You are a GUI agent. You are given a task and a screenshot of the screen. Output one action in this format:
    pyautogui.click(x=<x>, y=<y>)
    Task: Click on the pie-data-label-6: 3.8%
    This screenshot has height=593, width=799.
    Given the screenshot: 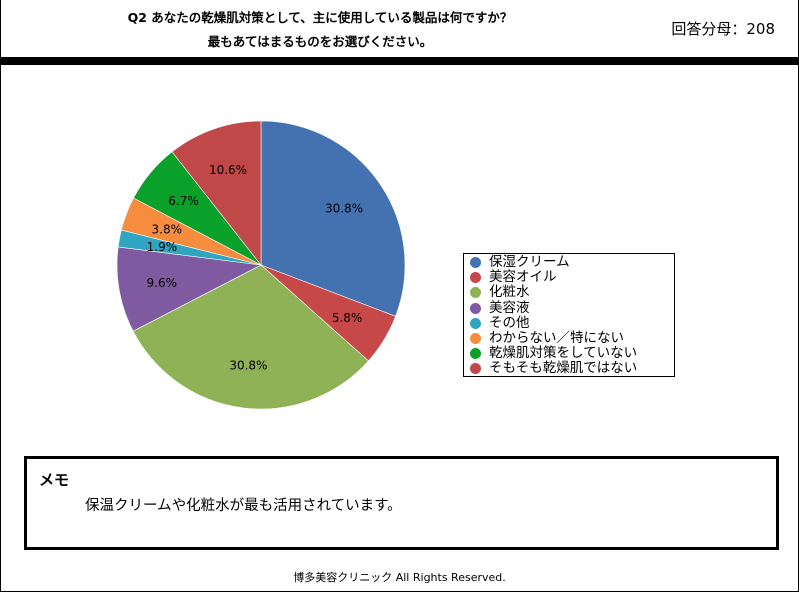 What is the action you would take?
    pyautogui.click(x=167, y=230)
    